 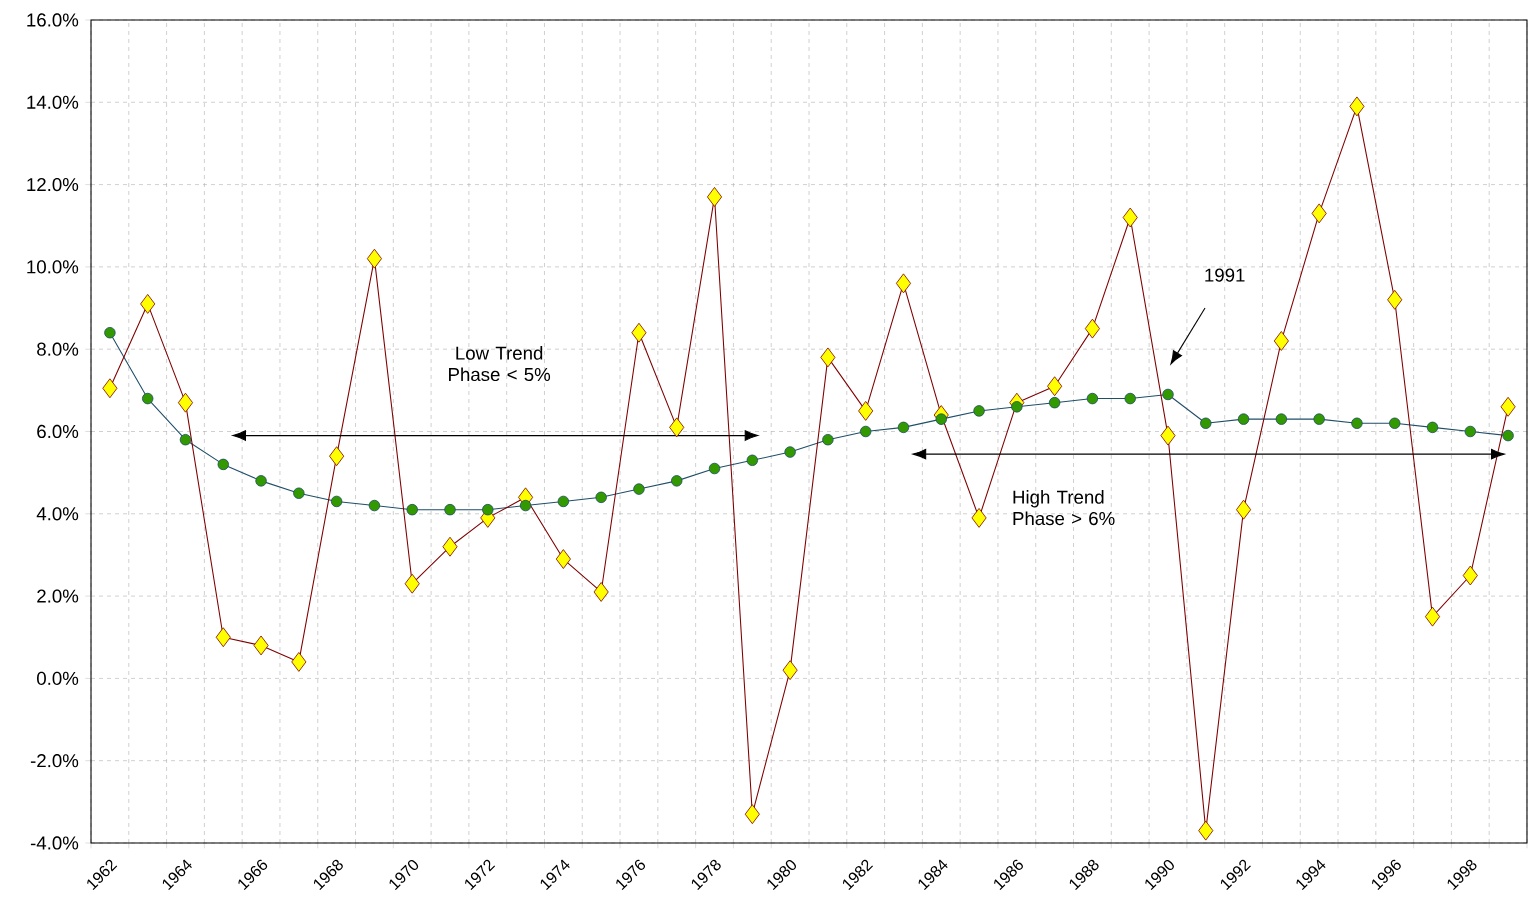 I want to click on annotation: 1991, so click(x=1225, y=275).